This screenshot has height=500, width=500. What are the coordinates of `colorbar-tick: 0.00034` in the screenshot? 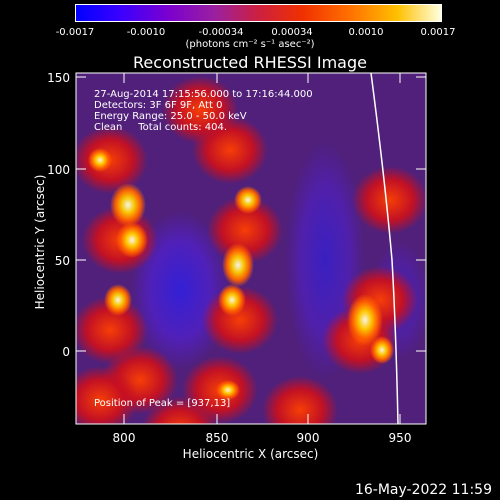 It's located at (292, 32).